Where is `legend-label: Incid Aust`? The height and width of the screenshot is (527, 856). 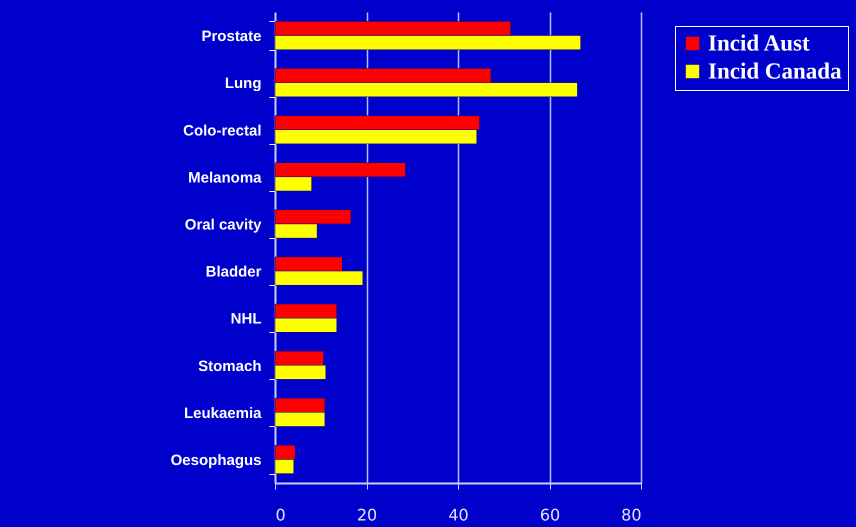
legend-label: Incid Aust is located at coordinates (759, 43).